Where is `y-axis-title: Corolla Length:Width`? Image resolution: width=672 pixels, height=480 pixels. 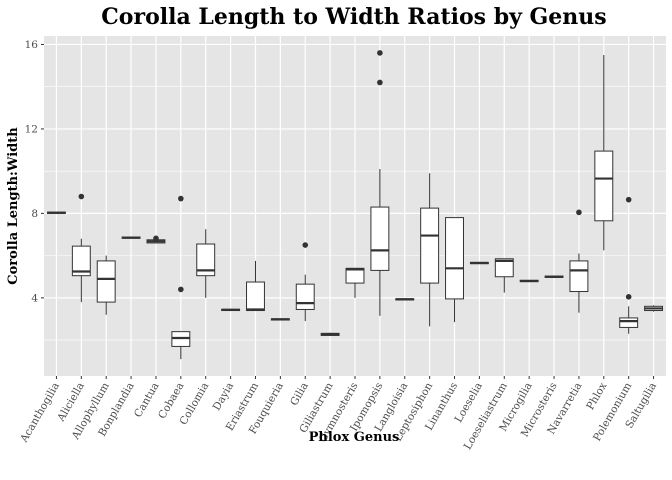 y-axis-title: Corolla Length:Width is located at coordinates (13, 206).